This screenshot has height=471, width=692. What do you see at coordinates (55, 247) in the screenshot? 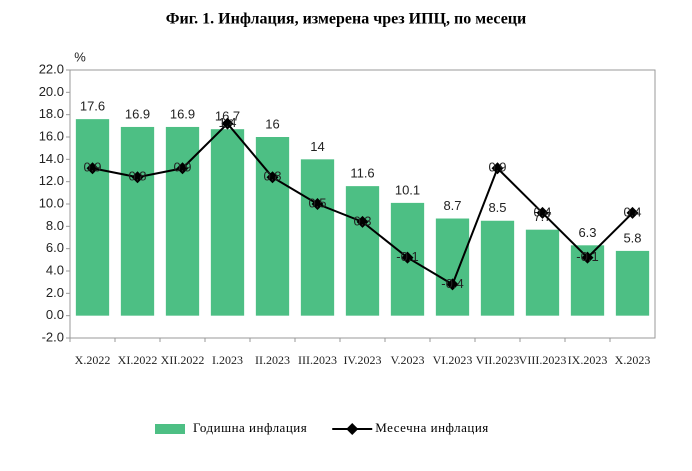
I see `y-tick-label: 6.0` at bounding box center [55, 247].